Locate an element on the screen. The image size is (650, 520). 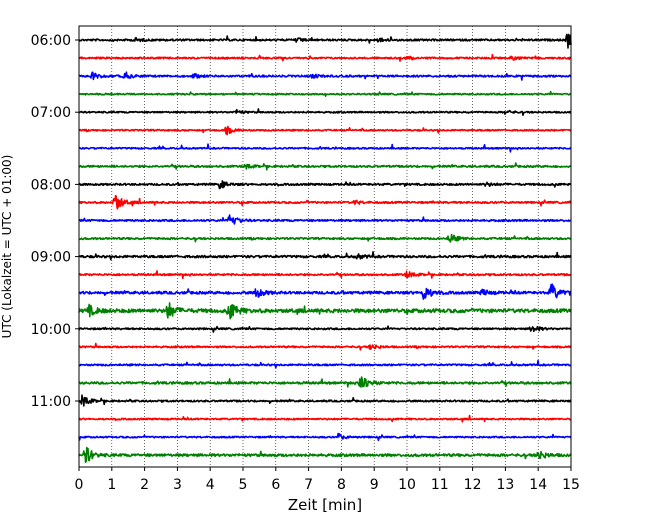
x-tick-label-9: 9 is located at coordinates (374, 485).